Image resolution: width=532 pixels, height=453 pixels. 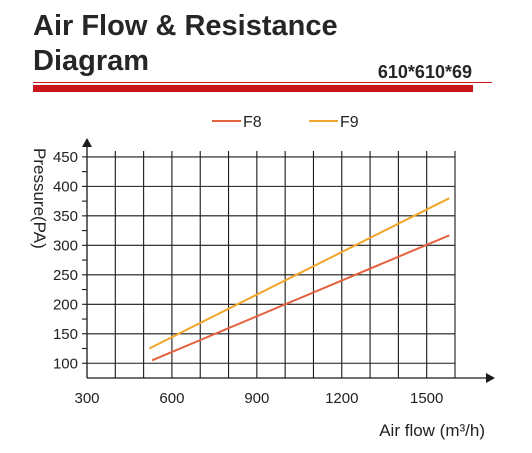 I want to click on x-tick-label: 1200, so click(x=341, y=398).